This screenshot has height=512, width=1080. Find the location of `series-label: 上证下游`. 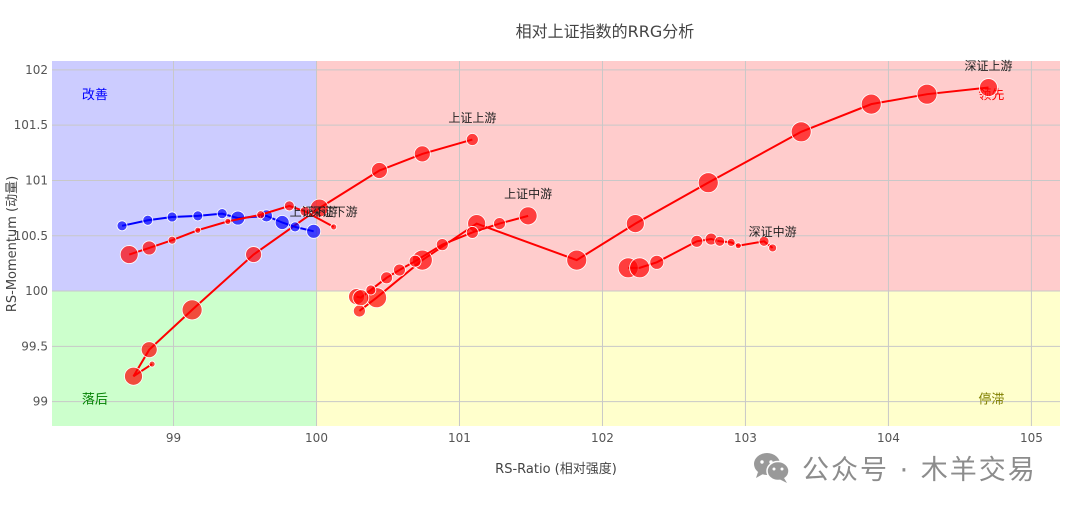

series-label: 上证下游 is located at coordinates (314, 212).